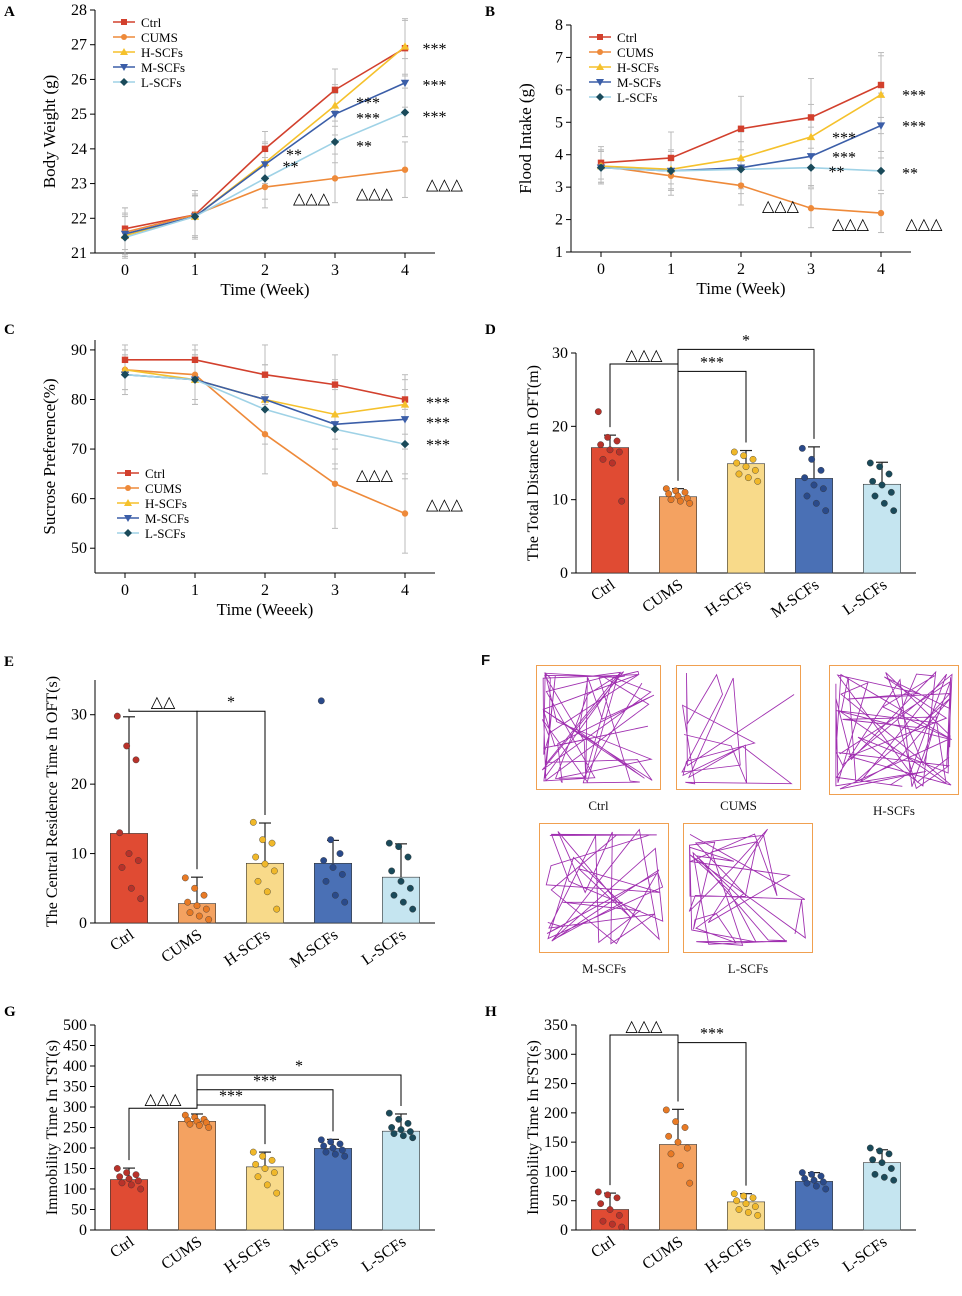 The width and height of the screenshot is (962, 1296). What do you see at coordinates (865, 1254) in the screenshot?
I see `x-tick-label: L-SCFs` at bounding box center [865, 1254].